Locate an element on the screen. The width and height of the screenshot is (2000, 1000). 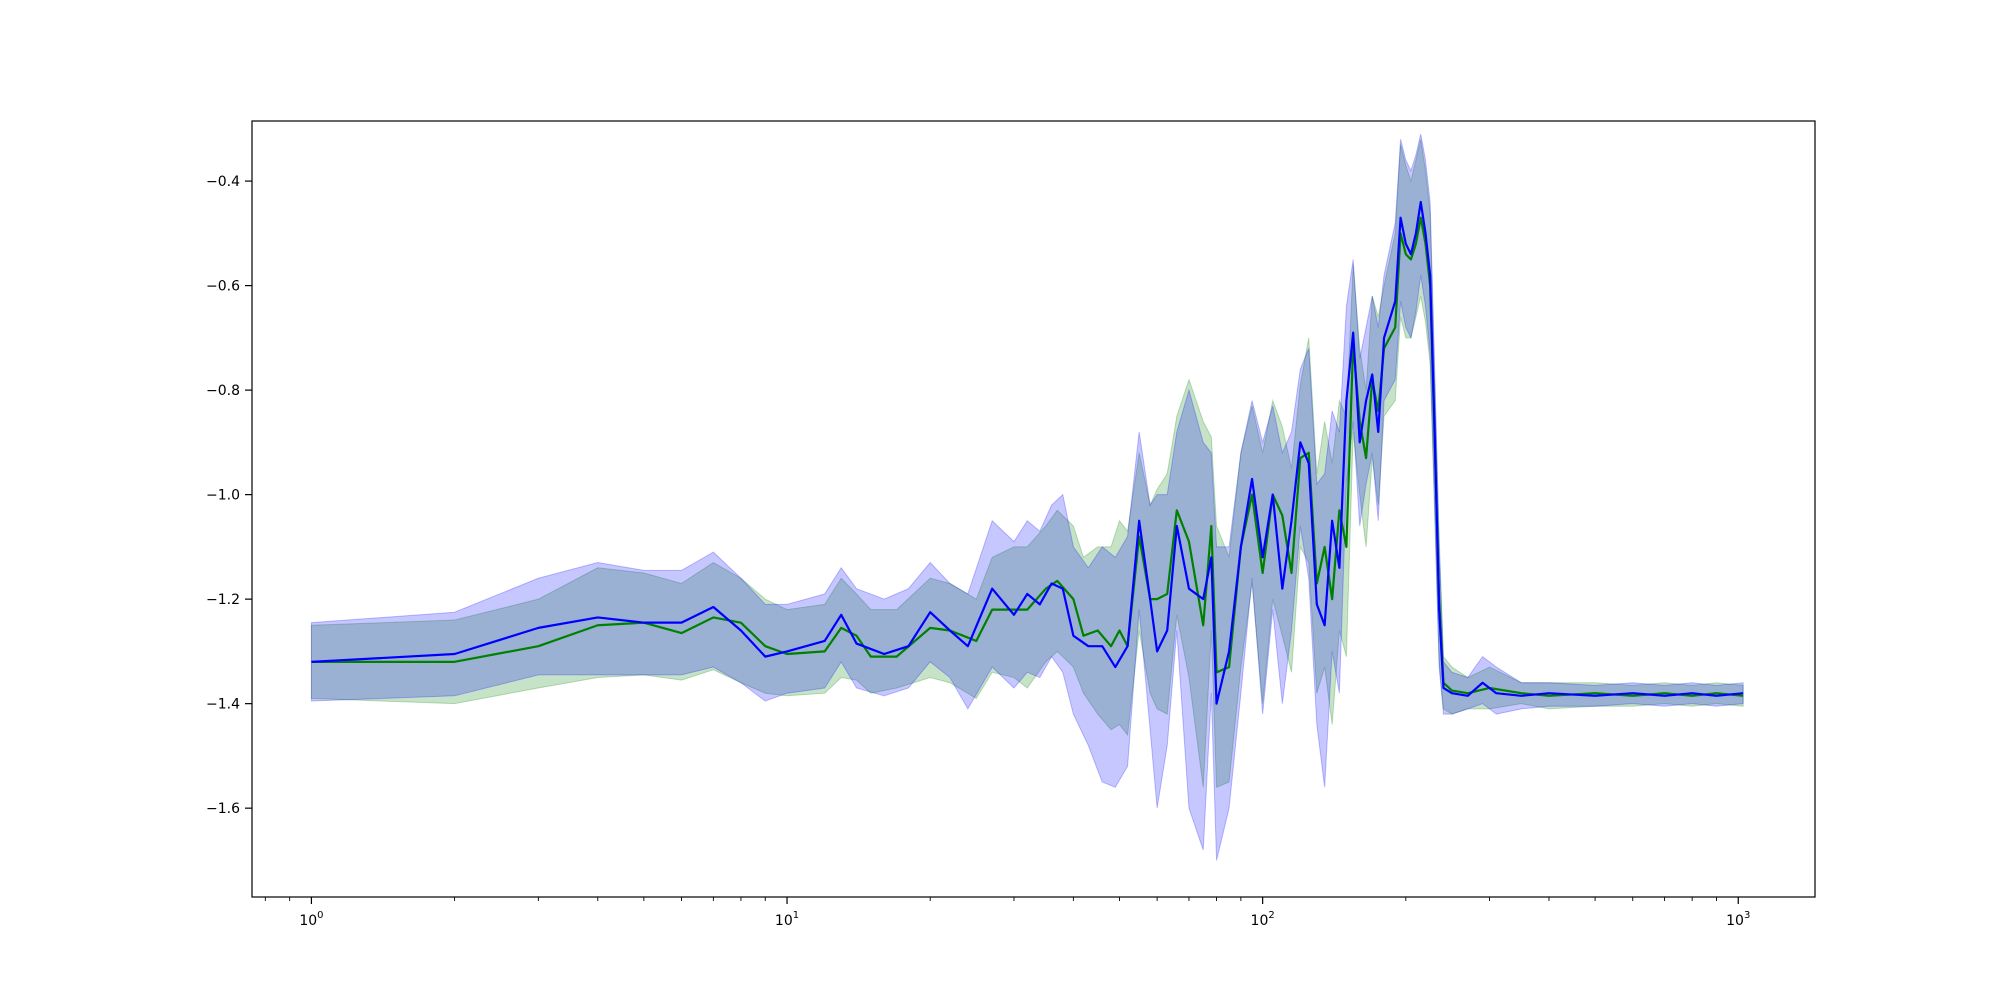
y-tick-label: −1.4 is located at coordinates (223, 705).